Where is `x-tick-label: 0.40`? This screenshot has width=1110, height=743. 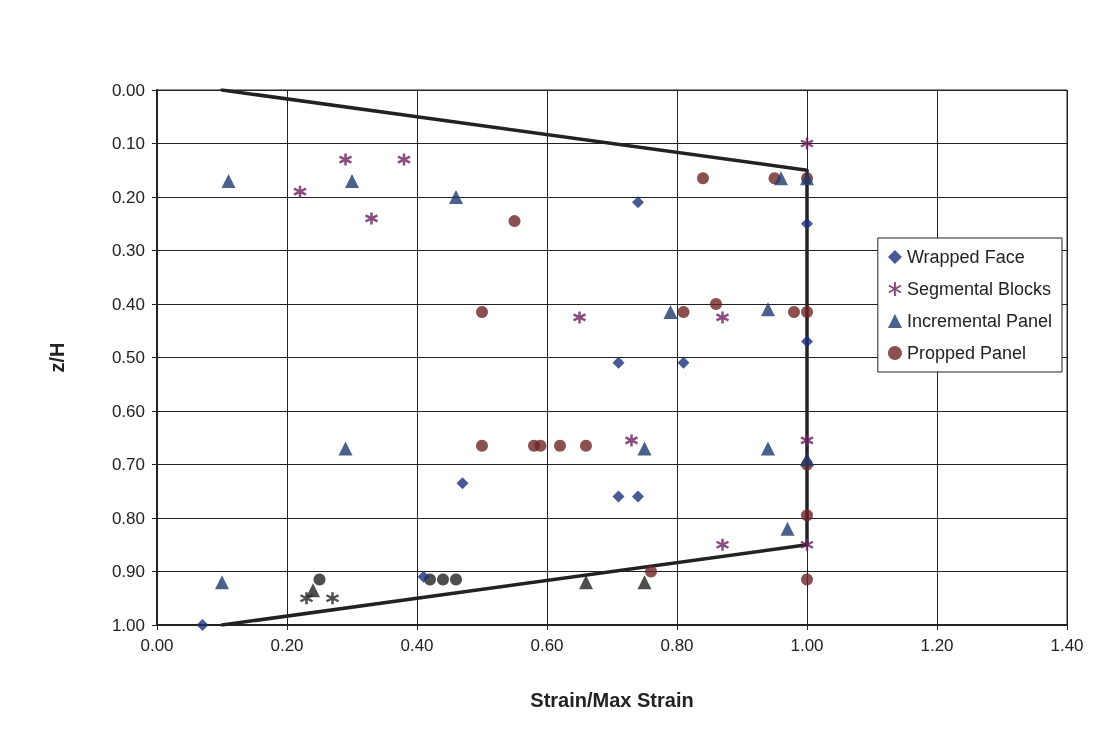 x-tick-label: 0.40 is located at coordinates (417, 645).